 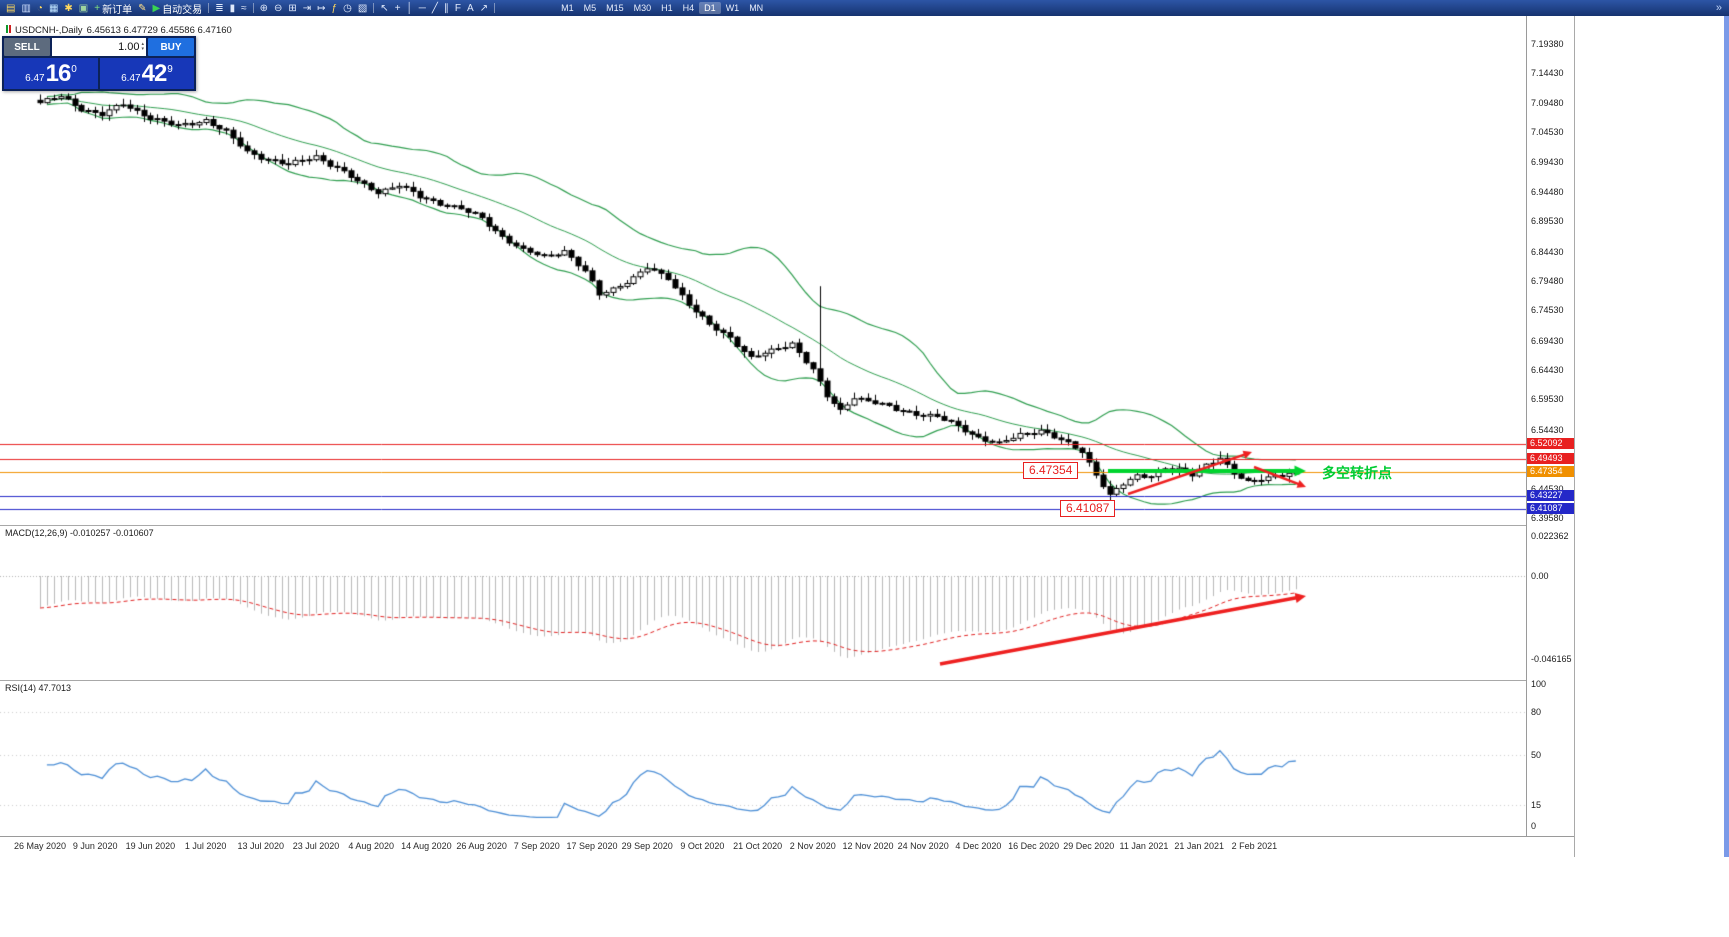 I want to click on rsi-canvas, so click(x=763, y=758).